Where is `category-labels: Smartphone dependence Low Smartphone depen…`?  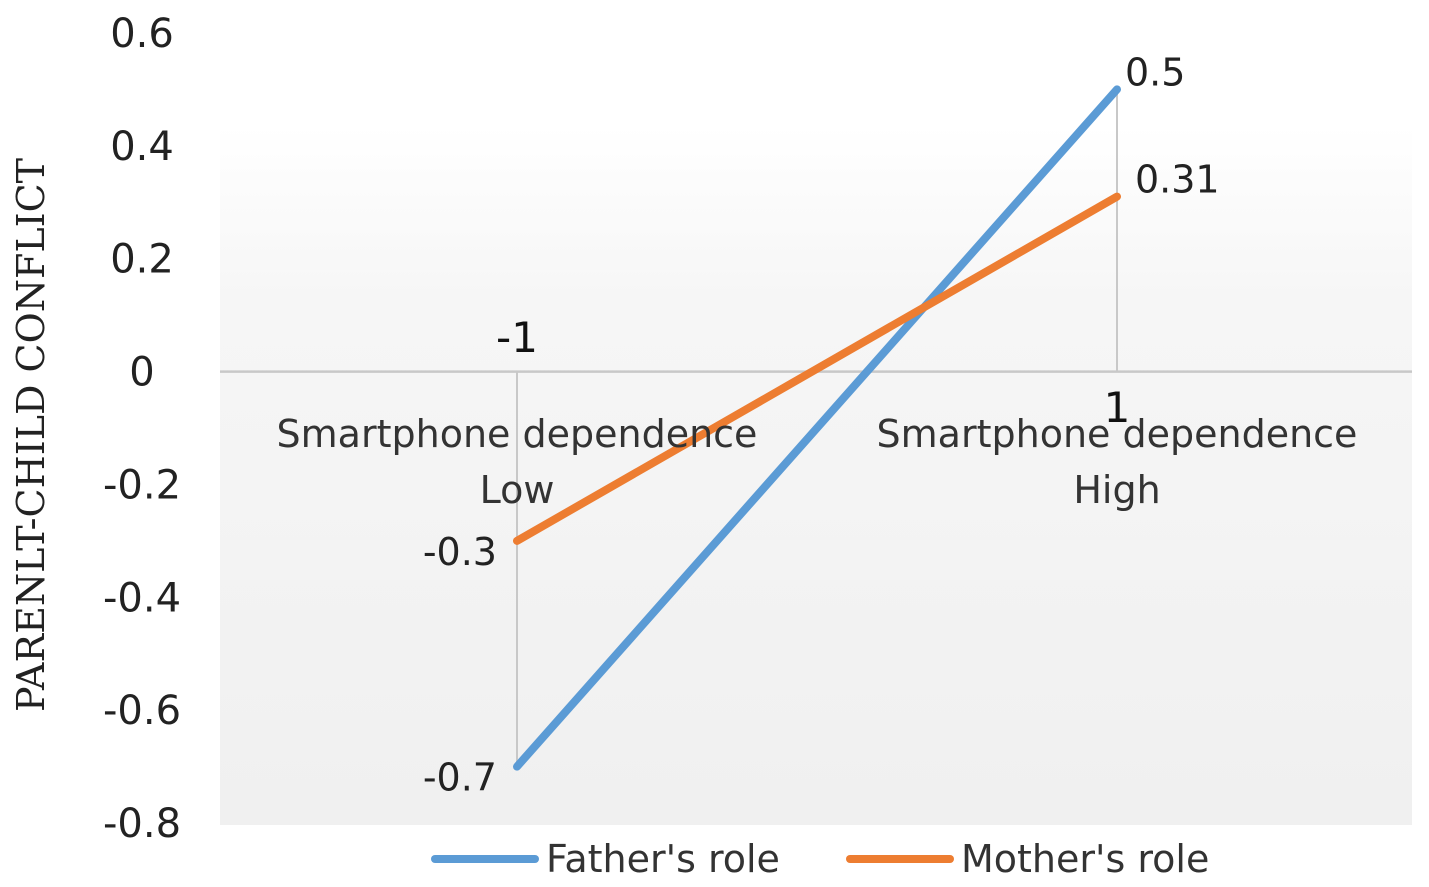 category-labels: Smartphone dependence Low Smartphone depen… is located at coordinates (817, 462).